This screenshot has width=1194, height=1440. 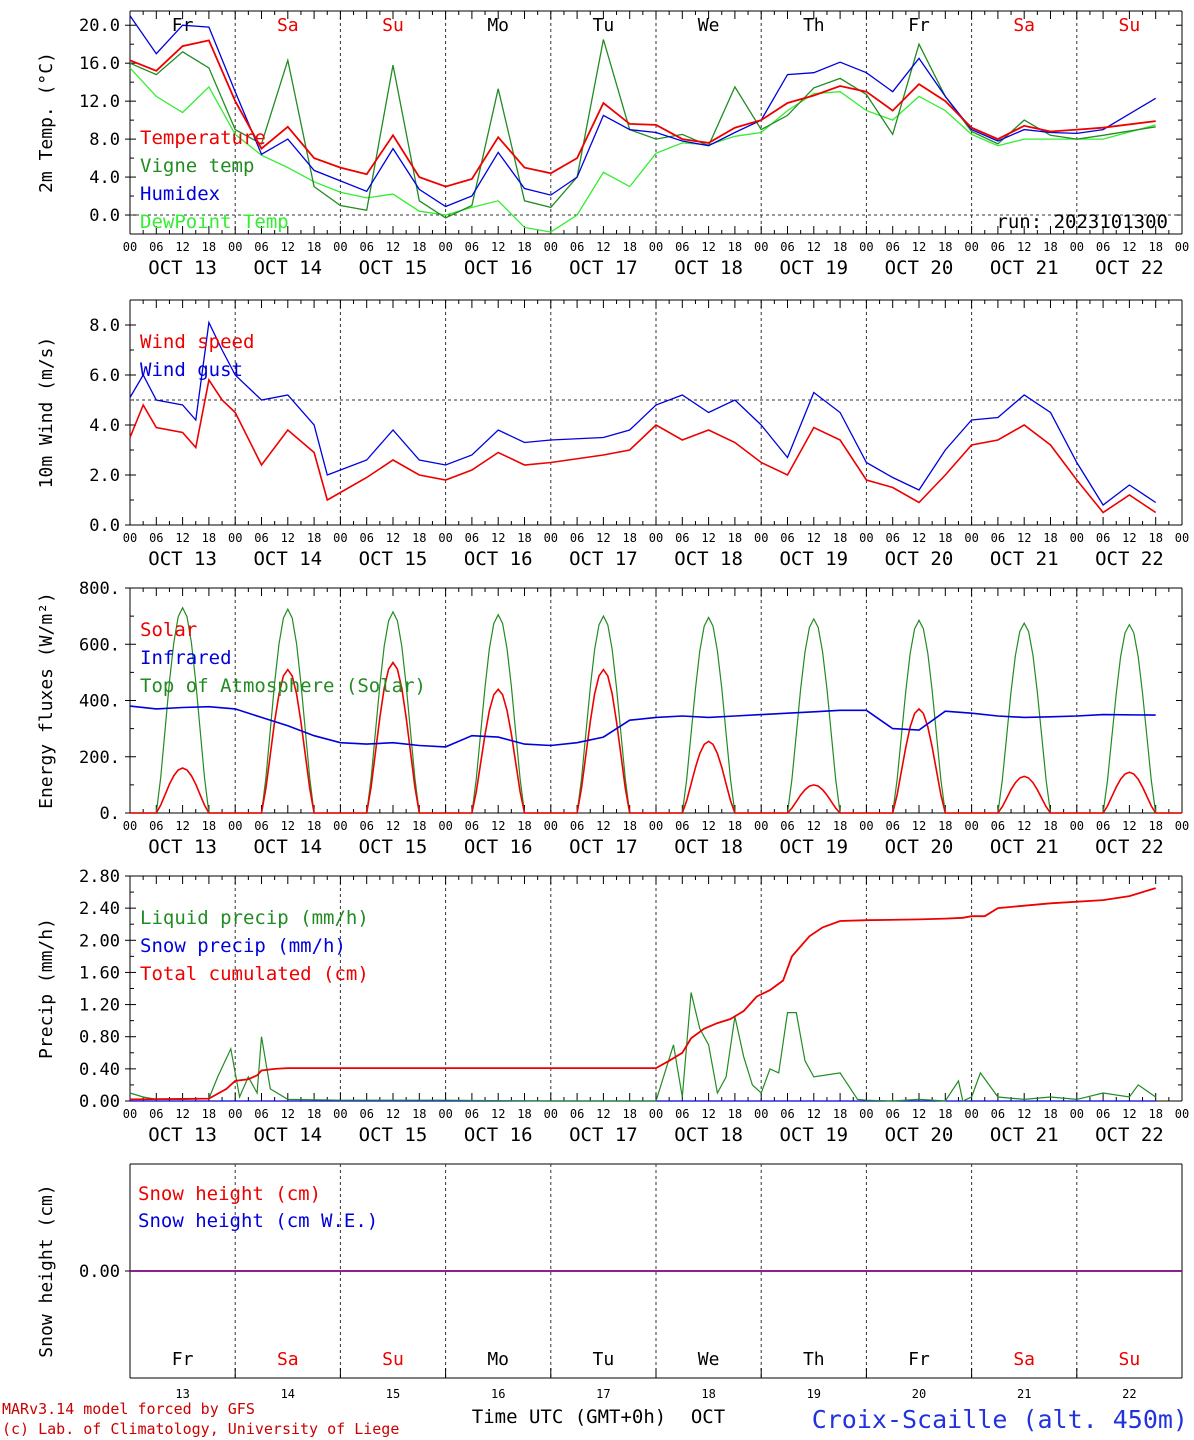 I want to click on series-line-wind-speed, so click(x=643, y=445).